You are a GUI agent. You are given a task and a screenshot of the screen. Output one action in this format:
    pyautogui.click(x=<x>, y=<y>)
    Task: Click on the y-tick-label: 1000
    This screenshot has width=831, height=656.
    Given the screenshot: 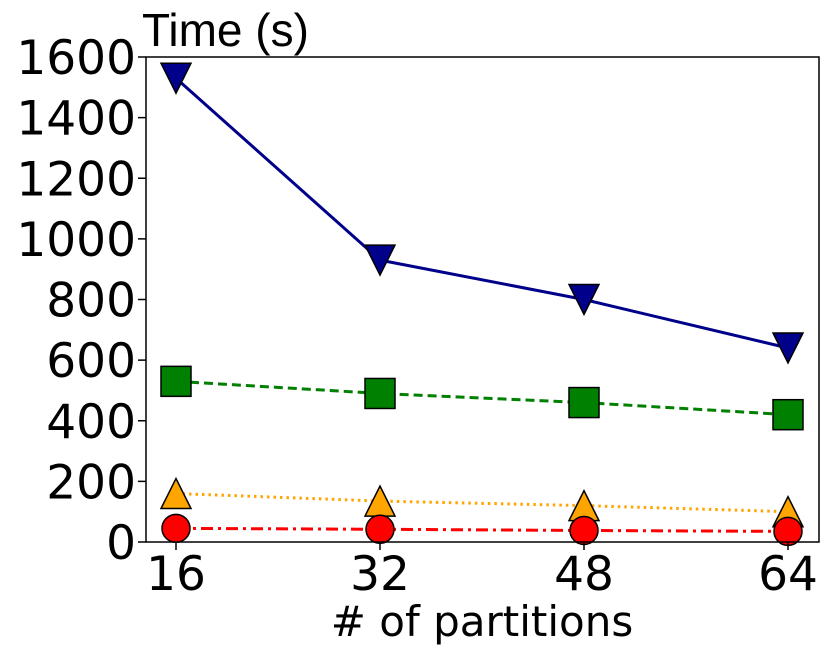 What is the action you would take?
    pyautogui.click(x=76, y=240)
    